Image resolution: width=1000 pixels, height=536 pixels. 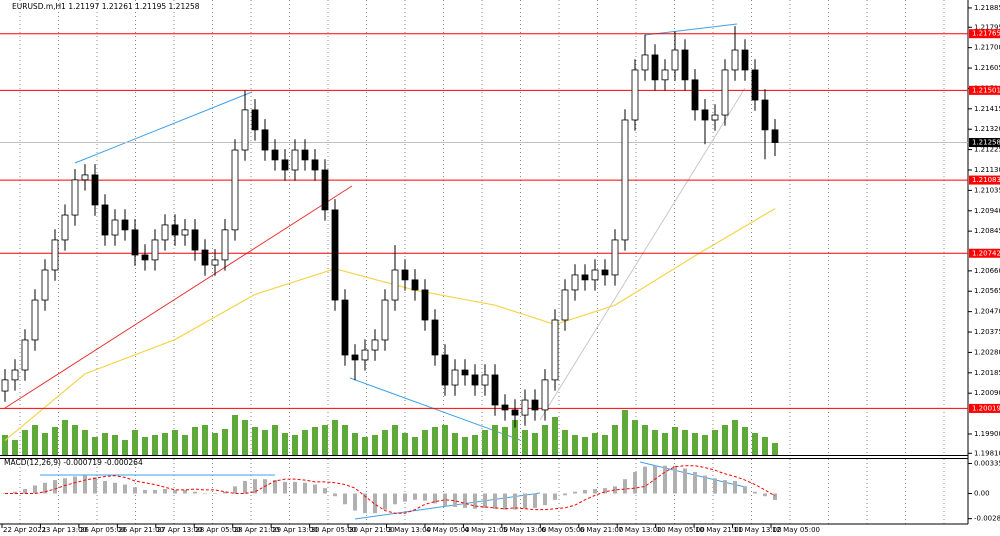 What do you see at coordinates (986, 408) in the screenshot?
I see `level-label: 1.20019` at bounding box center [986, 408].